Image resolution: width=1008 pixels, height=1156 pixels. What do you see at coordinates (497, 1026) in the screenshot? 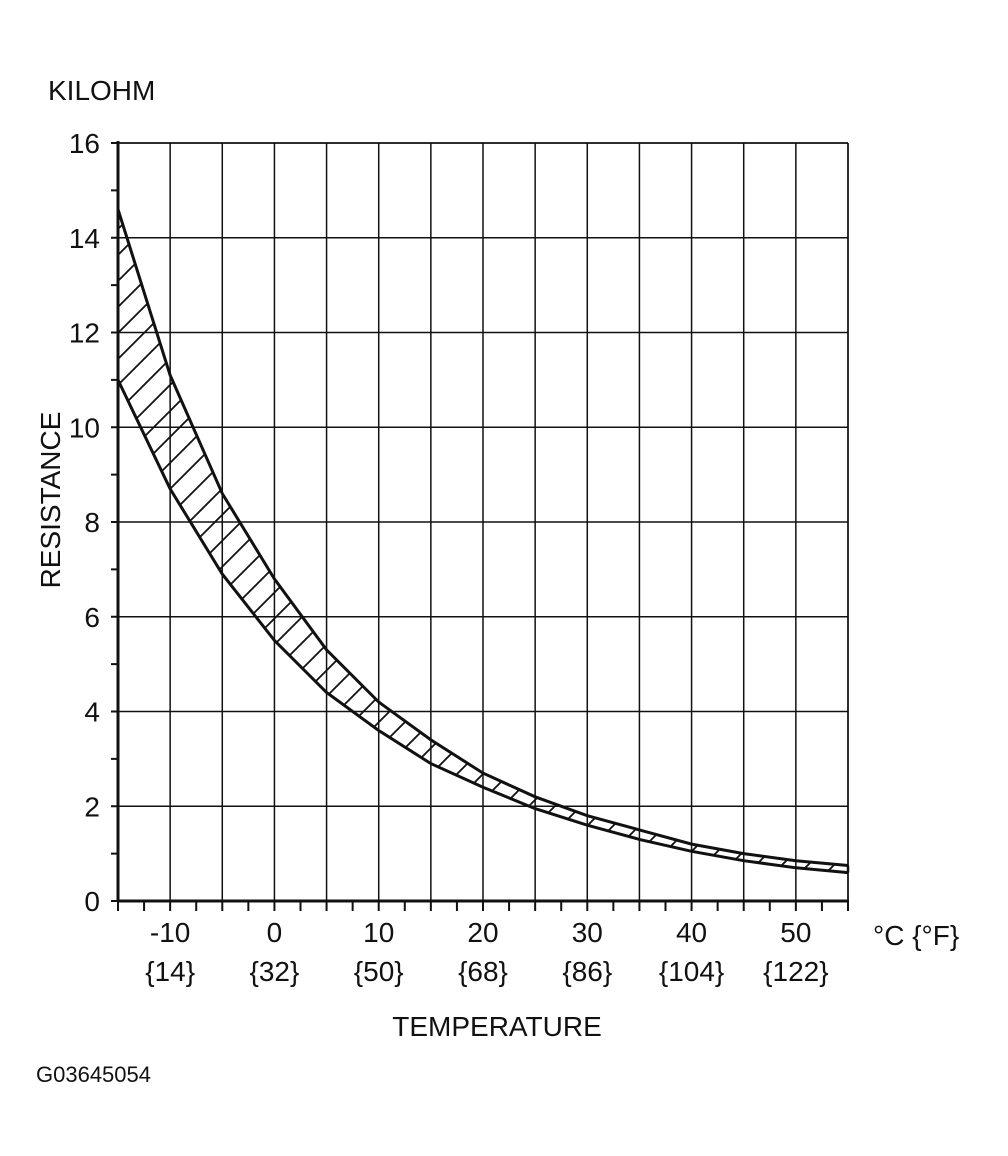
I see `x-axis-title: TEMPERATURE` at bounding box center [497, 1026].